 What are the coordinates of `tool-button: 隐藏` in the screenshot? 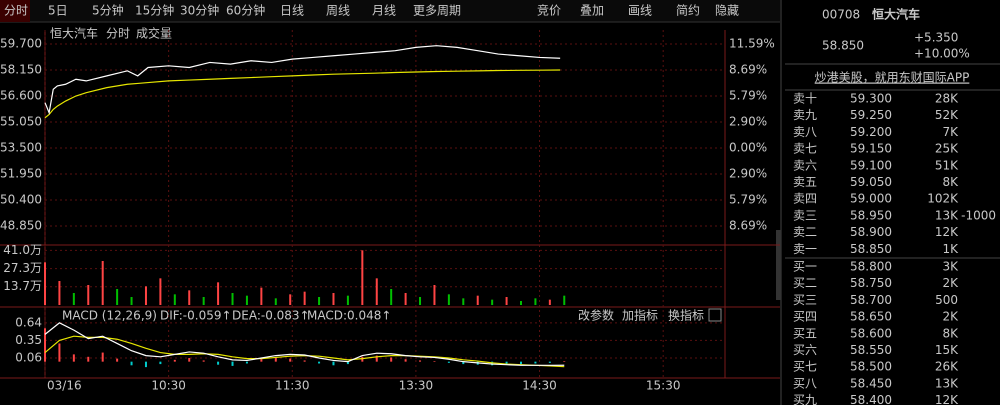 It's located at (727, 11).